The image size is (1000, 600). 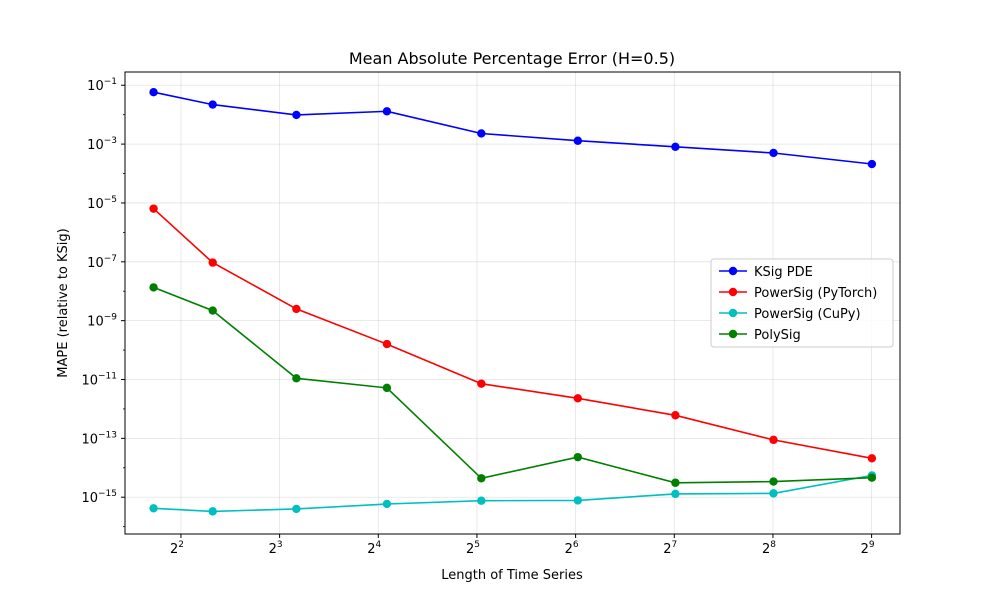 What do you see at coordinates (99, 380) in the screenshot?
I see `y-tick-label: 10−11` at bounding box center [99, 380].